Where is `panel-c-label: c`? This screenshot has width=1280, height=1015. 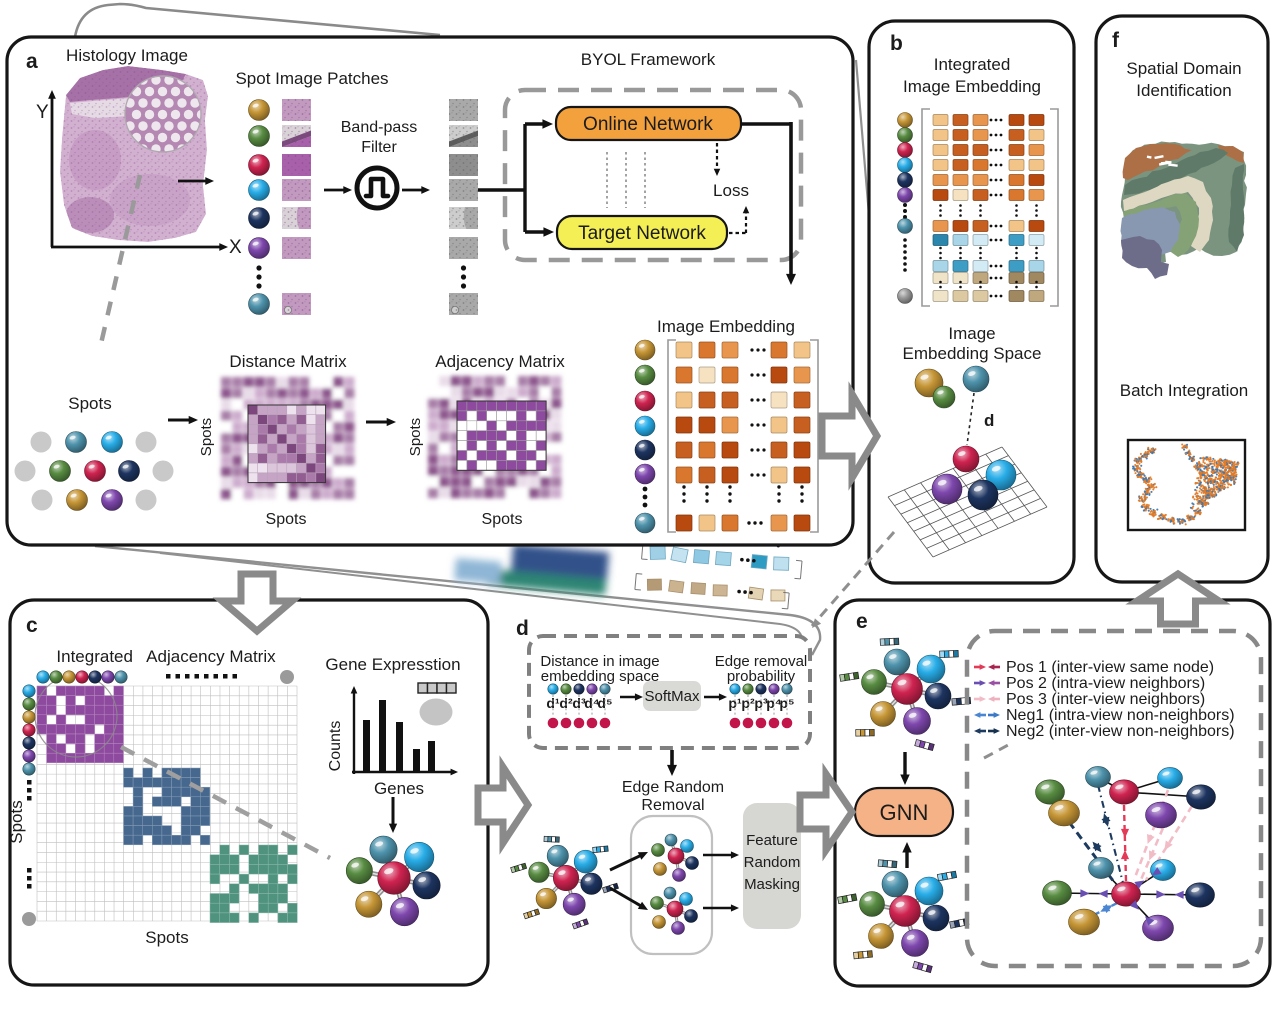 panel-c-label: c is located at coordinates (32, 625).